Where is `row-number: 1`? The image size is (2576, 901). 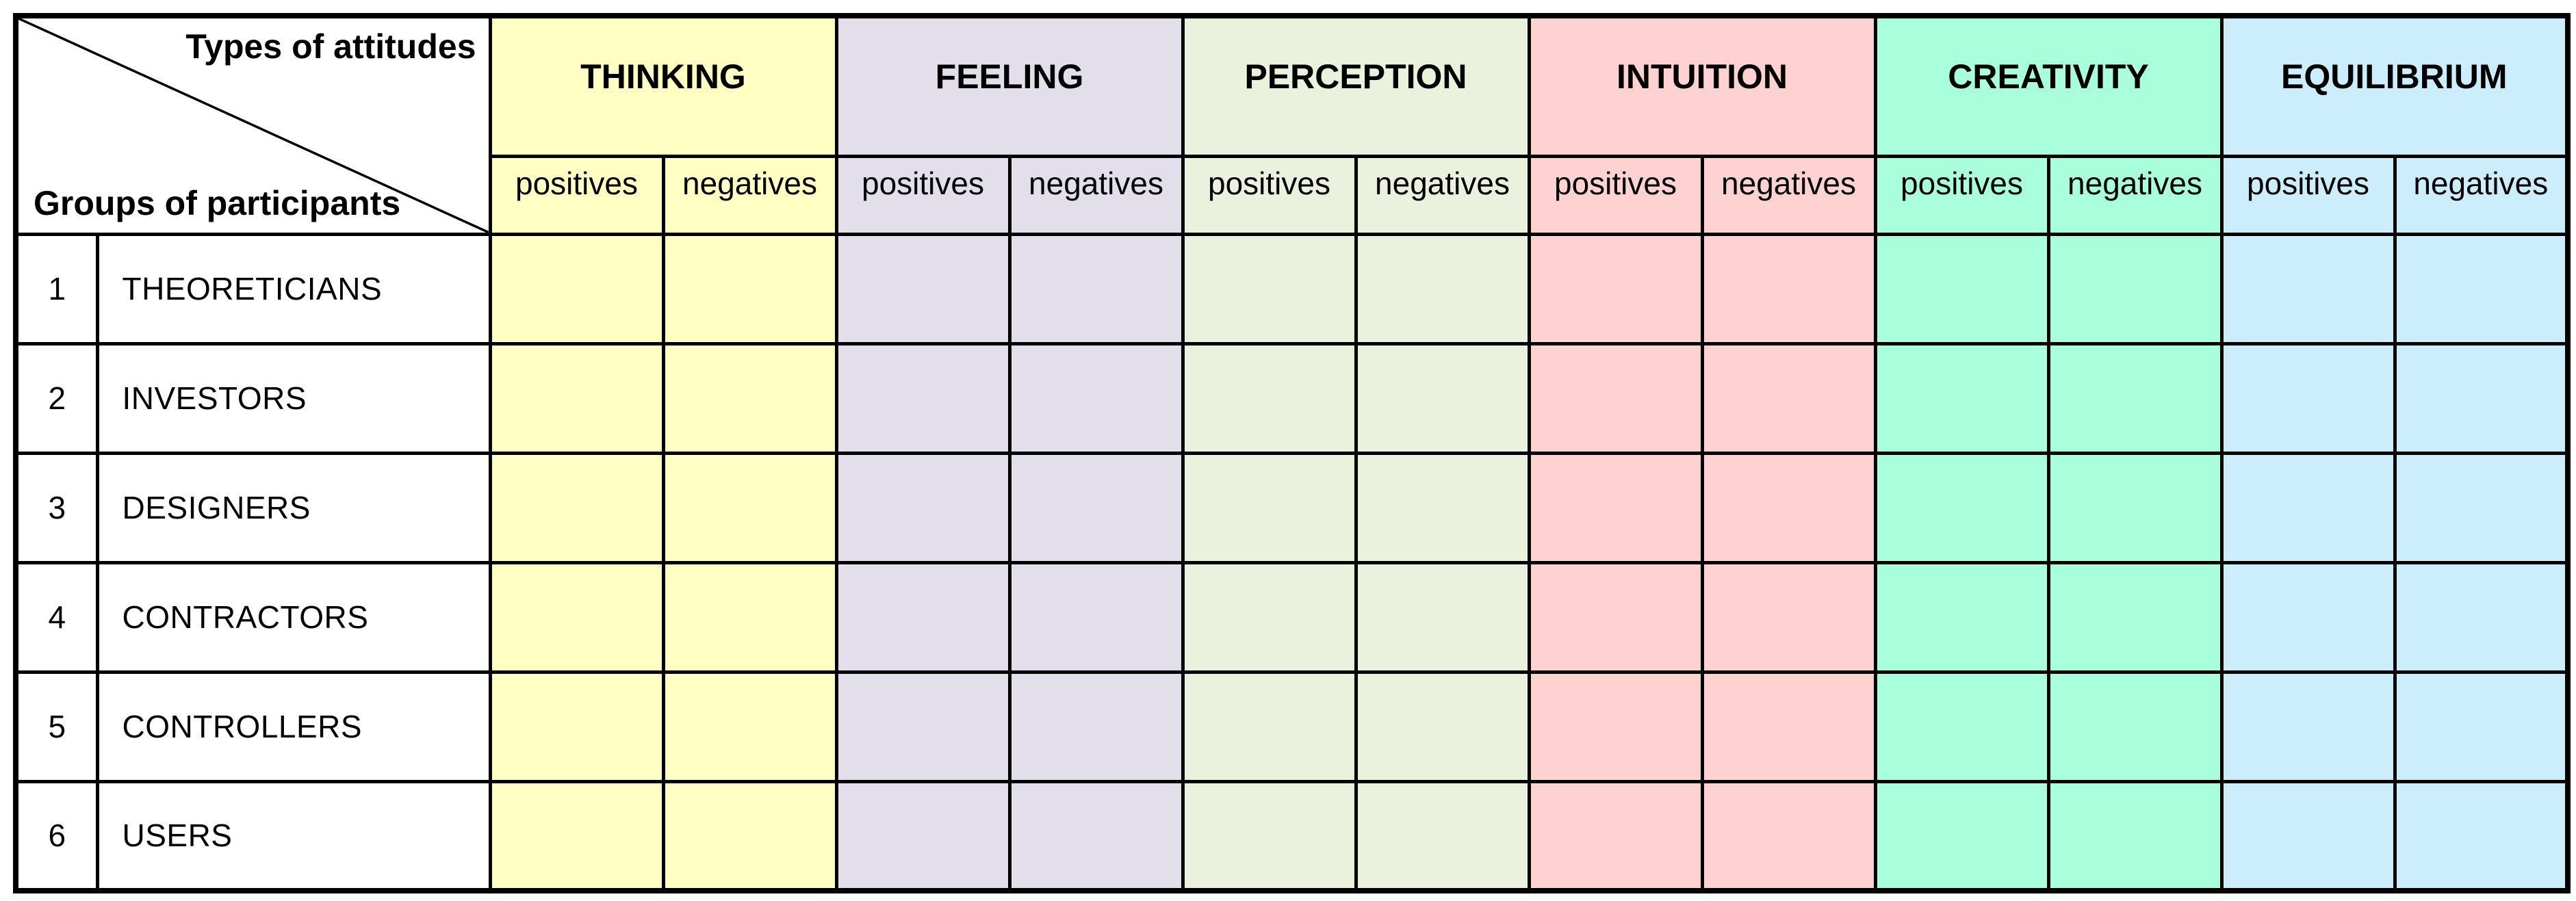 row-number: 1 is located at coordinates (56, 288).